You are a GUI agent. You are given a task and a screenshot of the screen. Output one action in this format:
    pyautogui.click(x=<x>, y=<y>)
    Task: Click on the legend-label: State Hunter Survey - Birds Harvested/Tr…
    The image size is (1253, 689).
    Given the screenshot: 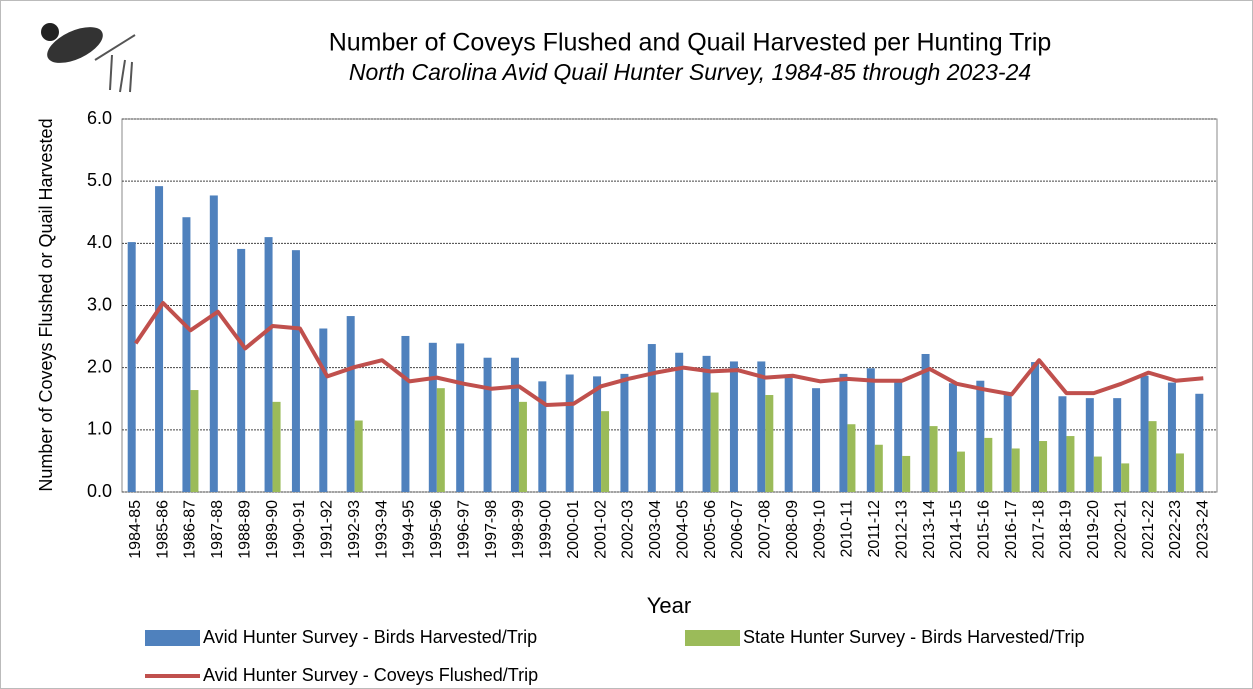 What is the action you would take?
    pyautogui.click(x=913, y=637)
    